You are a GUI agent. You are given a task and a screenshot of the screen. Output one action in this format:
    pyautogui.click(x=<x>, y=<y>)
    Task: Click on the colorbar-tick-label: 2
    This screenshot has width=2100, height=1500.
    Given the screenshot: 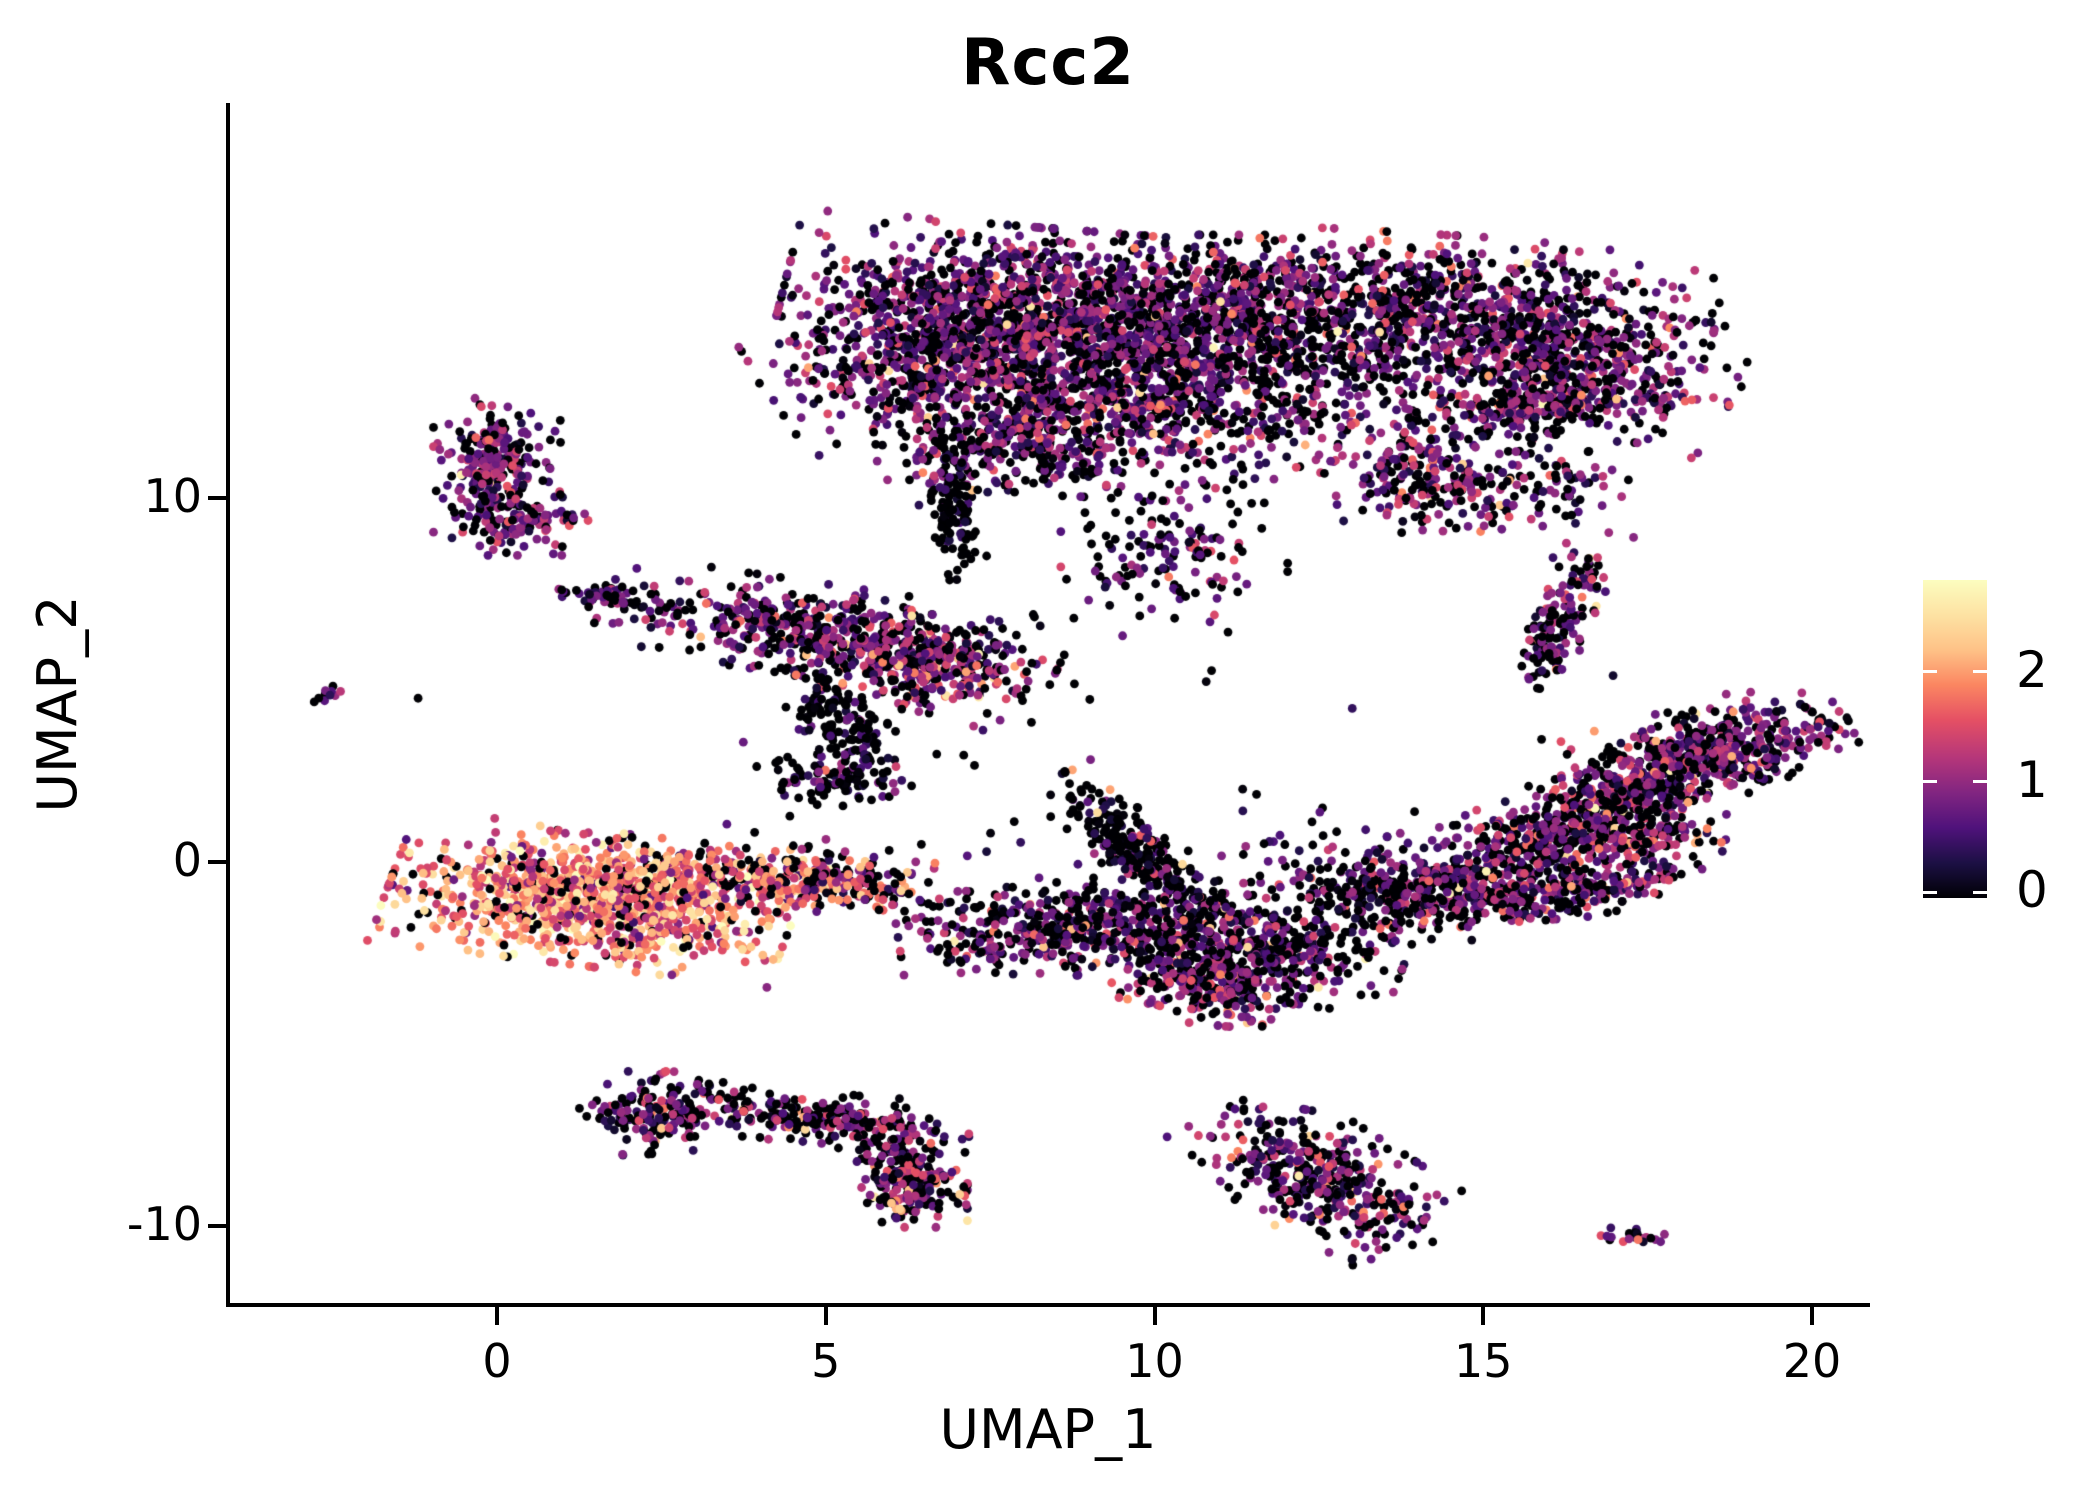 What is the action you would take?
    pyautogui.click(x=2032, y=669)
    